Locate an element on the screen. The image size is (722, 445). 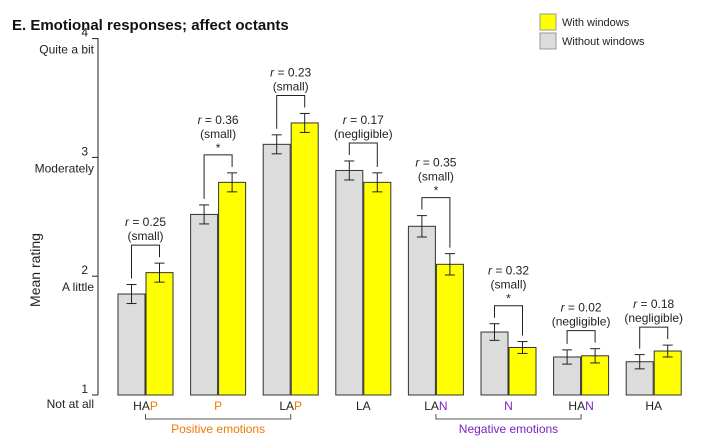
y-tick-number: 1 is located at coordinates (84, 389).